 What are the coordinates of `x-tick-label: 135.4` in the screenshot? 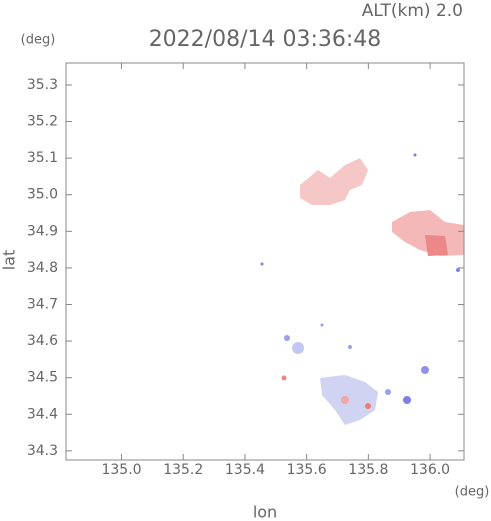 It's located at (245, 470).